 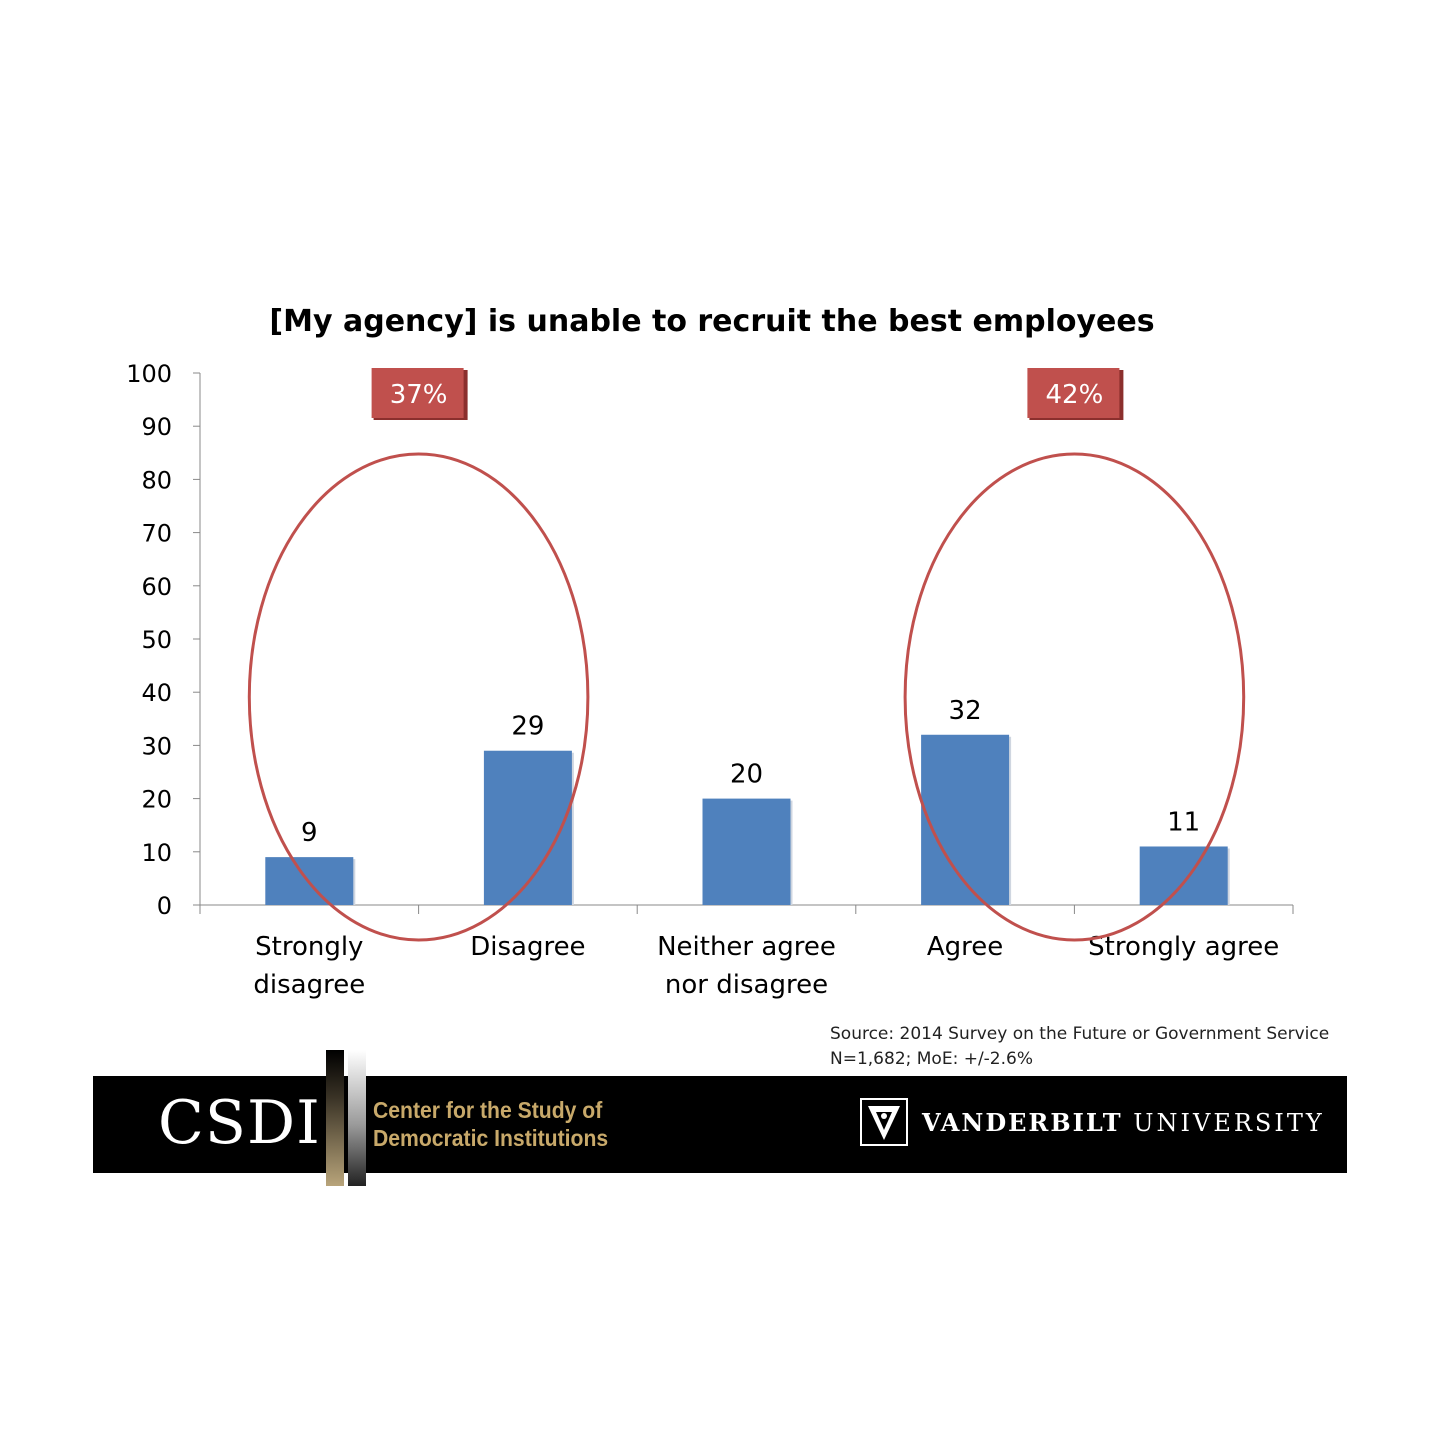 What do you see at coordinates (1229, 1123) in the screenshot?
I see `university-name-rest: UNIVERSITY` at bounding box center [1229, 1123].